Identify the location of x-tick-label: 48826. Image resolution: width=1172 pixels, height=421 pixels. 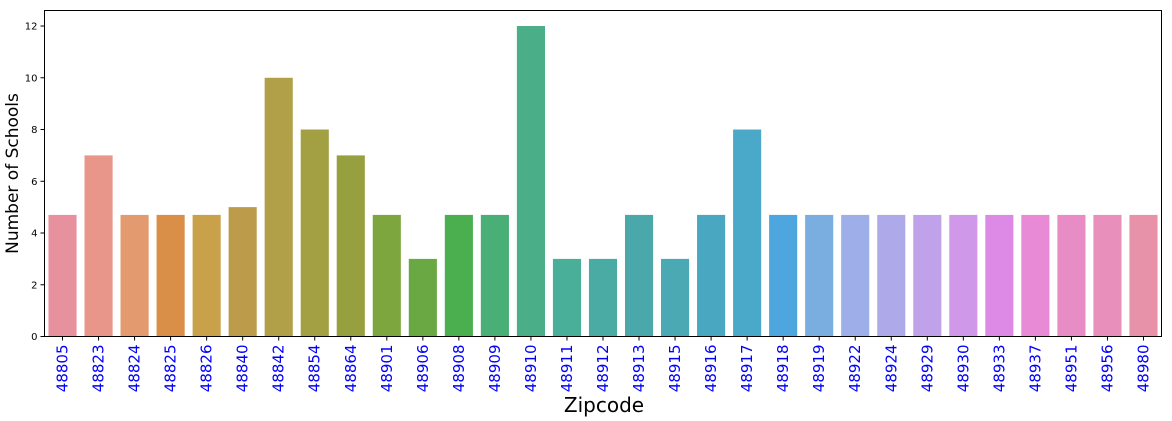
(207, 369).